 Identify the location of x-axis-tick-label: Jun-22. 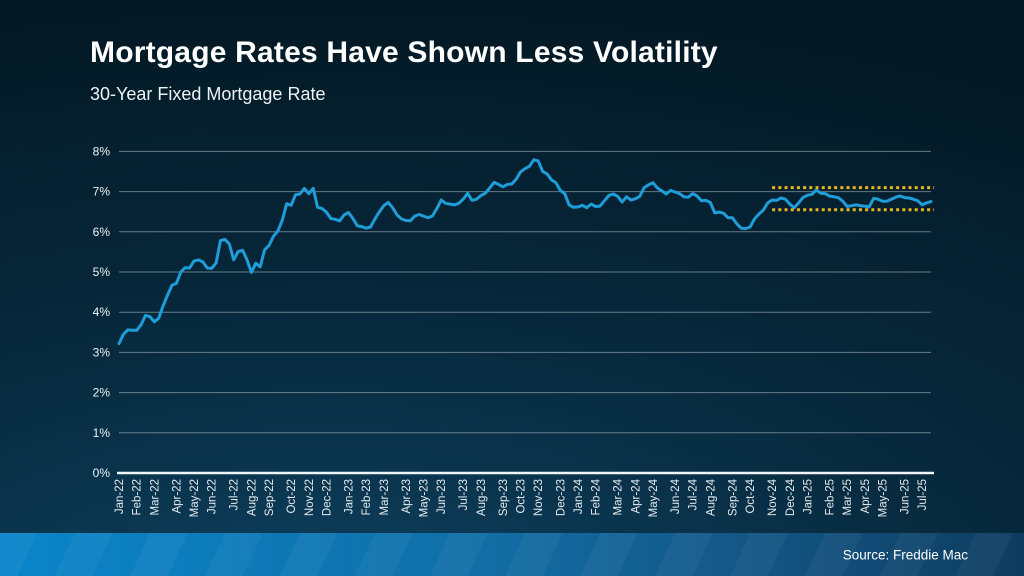
(213, 496).